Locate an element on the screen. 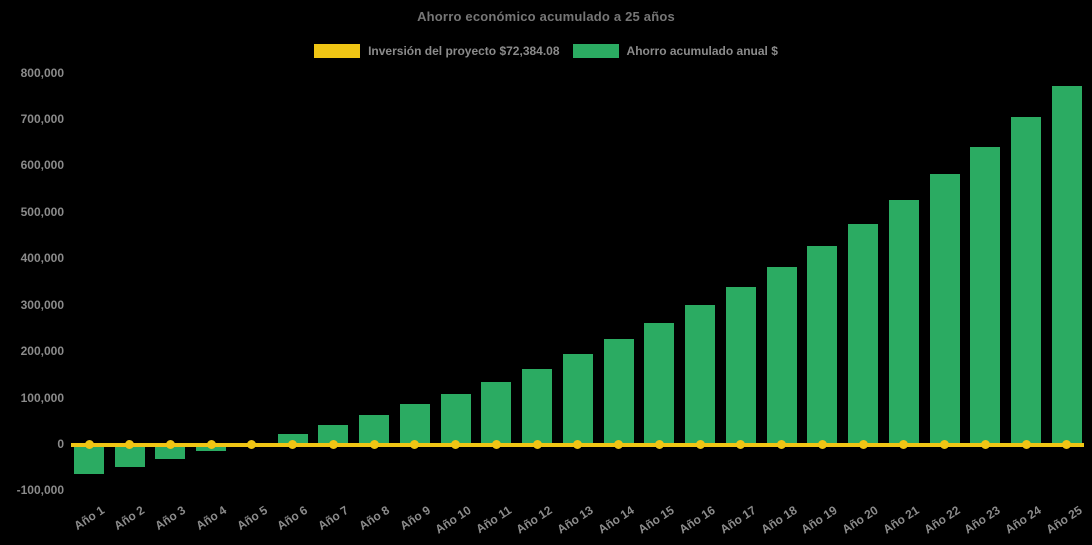 The height and width of the screenshot is (545, 1092). y-tick-label: 300,000 is located at coordinates (42, 304).